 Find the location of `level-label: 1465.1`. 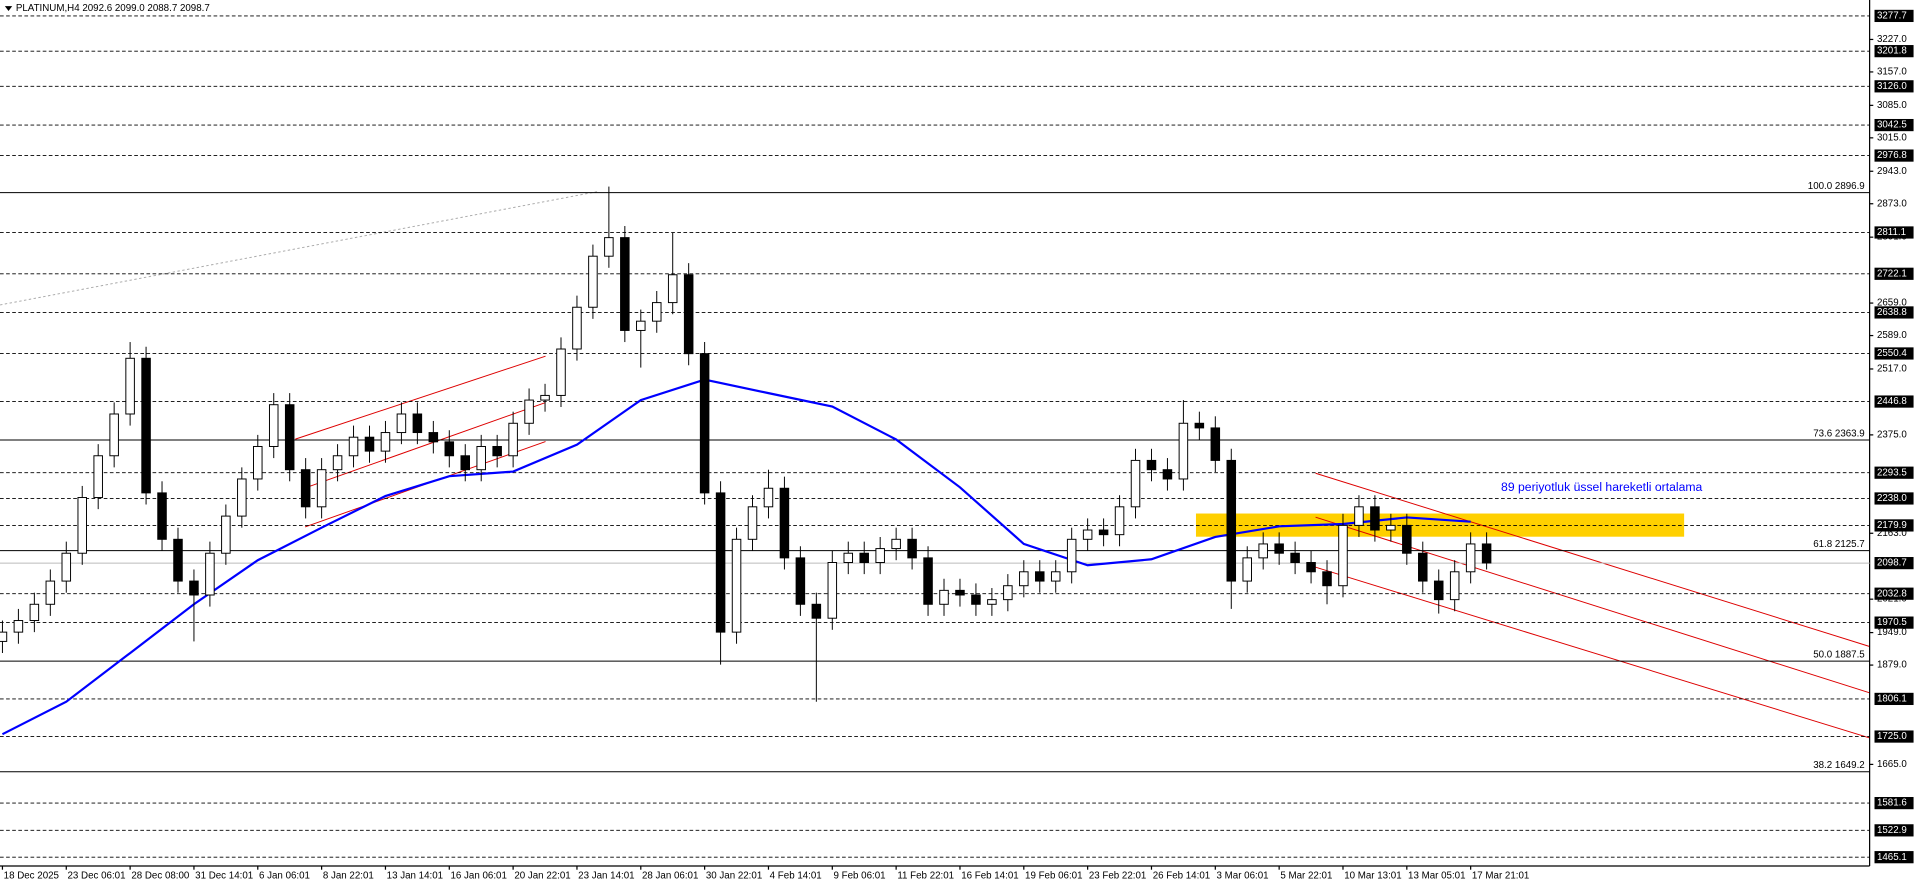

level-label: 1465.1 is located at coordinates (1892, 857).